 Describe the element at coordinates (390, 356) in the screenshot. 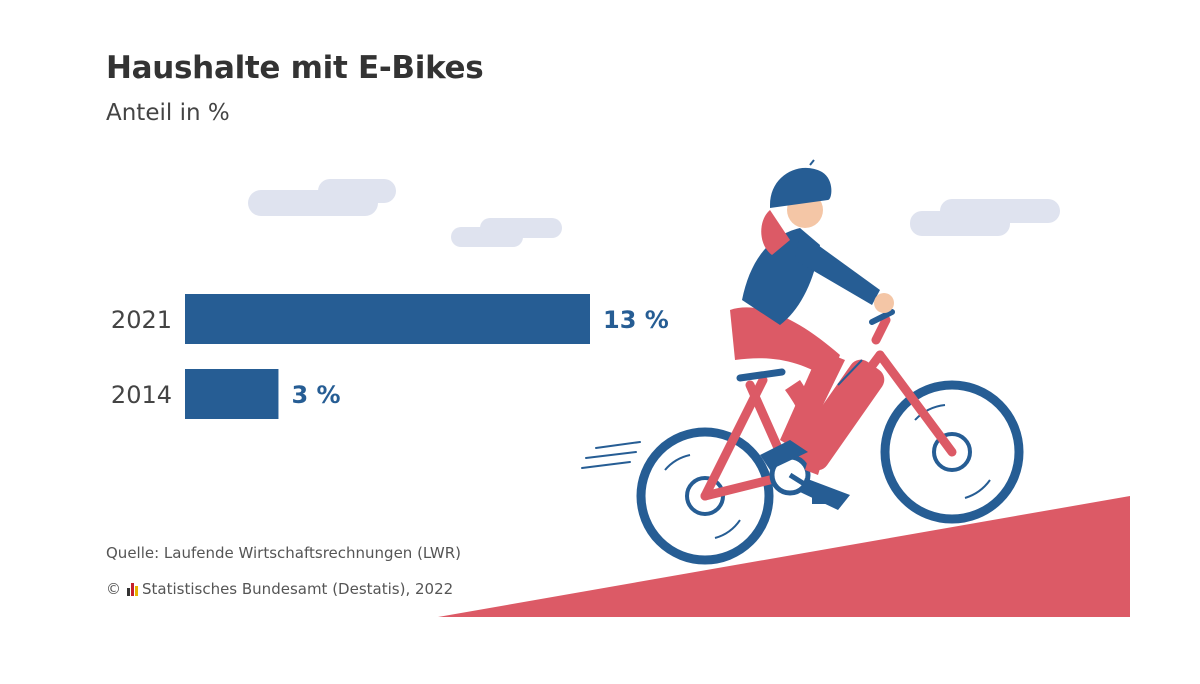

I see `bar-series: 2021 13 % 2014 3 %` at that location.